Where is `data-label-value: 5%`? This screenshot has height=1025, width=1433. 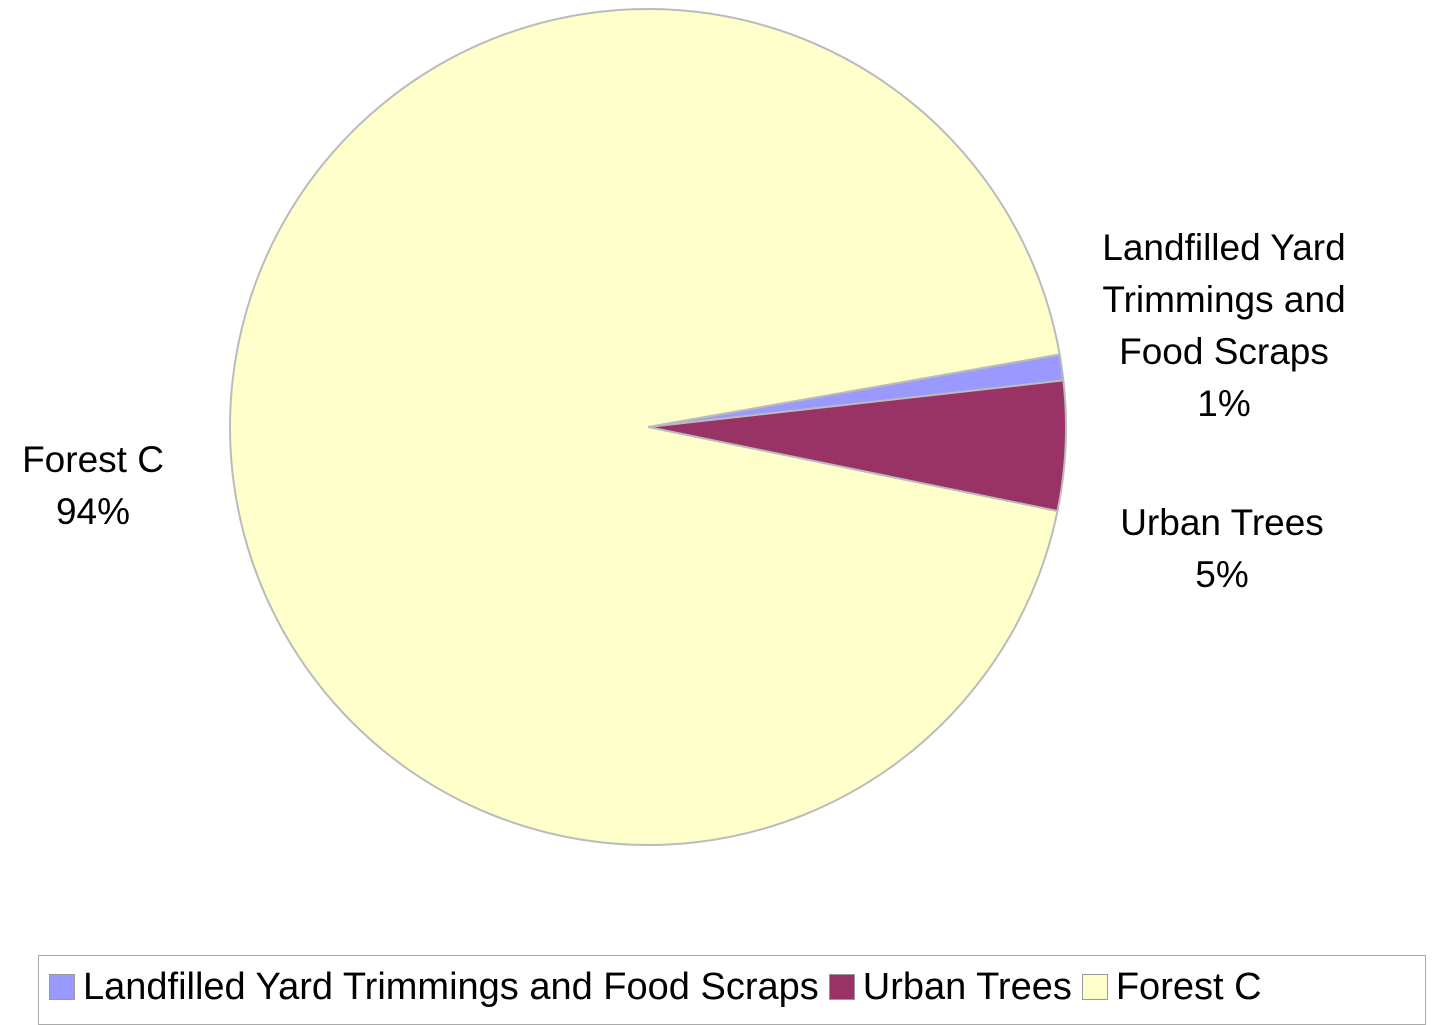 data-label-value: 5% is located at coordinates (1222, 574).